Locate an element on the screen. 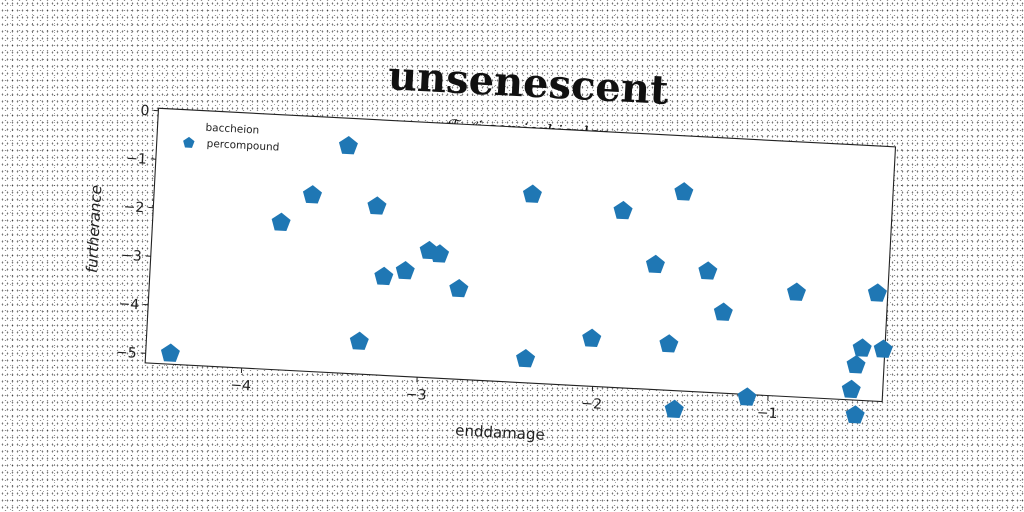 The width and height of the screenshot is (1024, 512). y-tick-label: −4 is located at coordinates (129, 304).